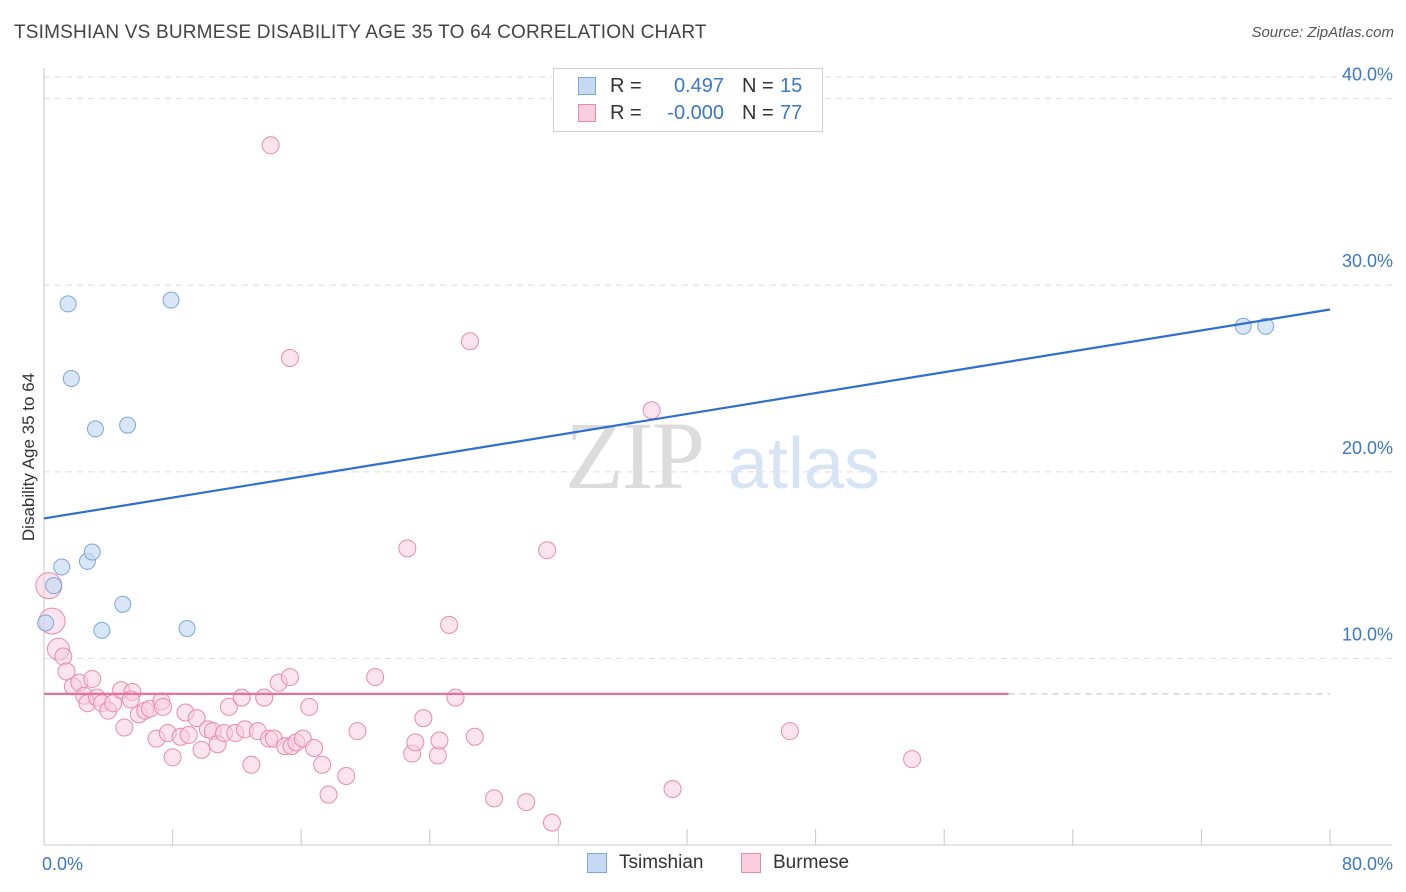 The width and height of the screenshot is (1406, 892). What do you see at coordinates (791, 112) in the screenshot?
I see `legend-n-value: 77` at bounding box center [791, 112].